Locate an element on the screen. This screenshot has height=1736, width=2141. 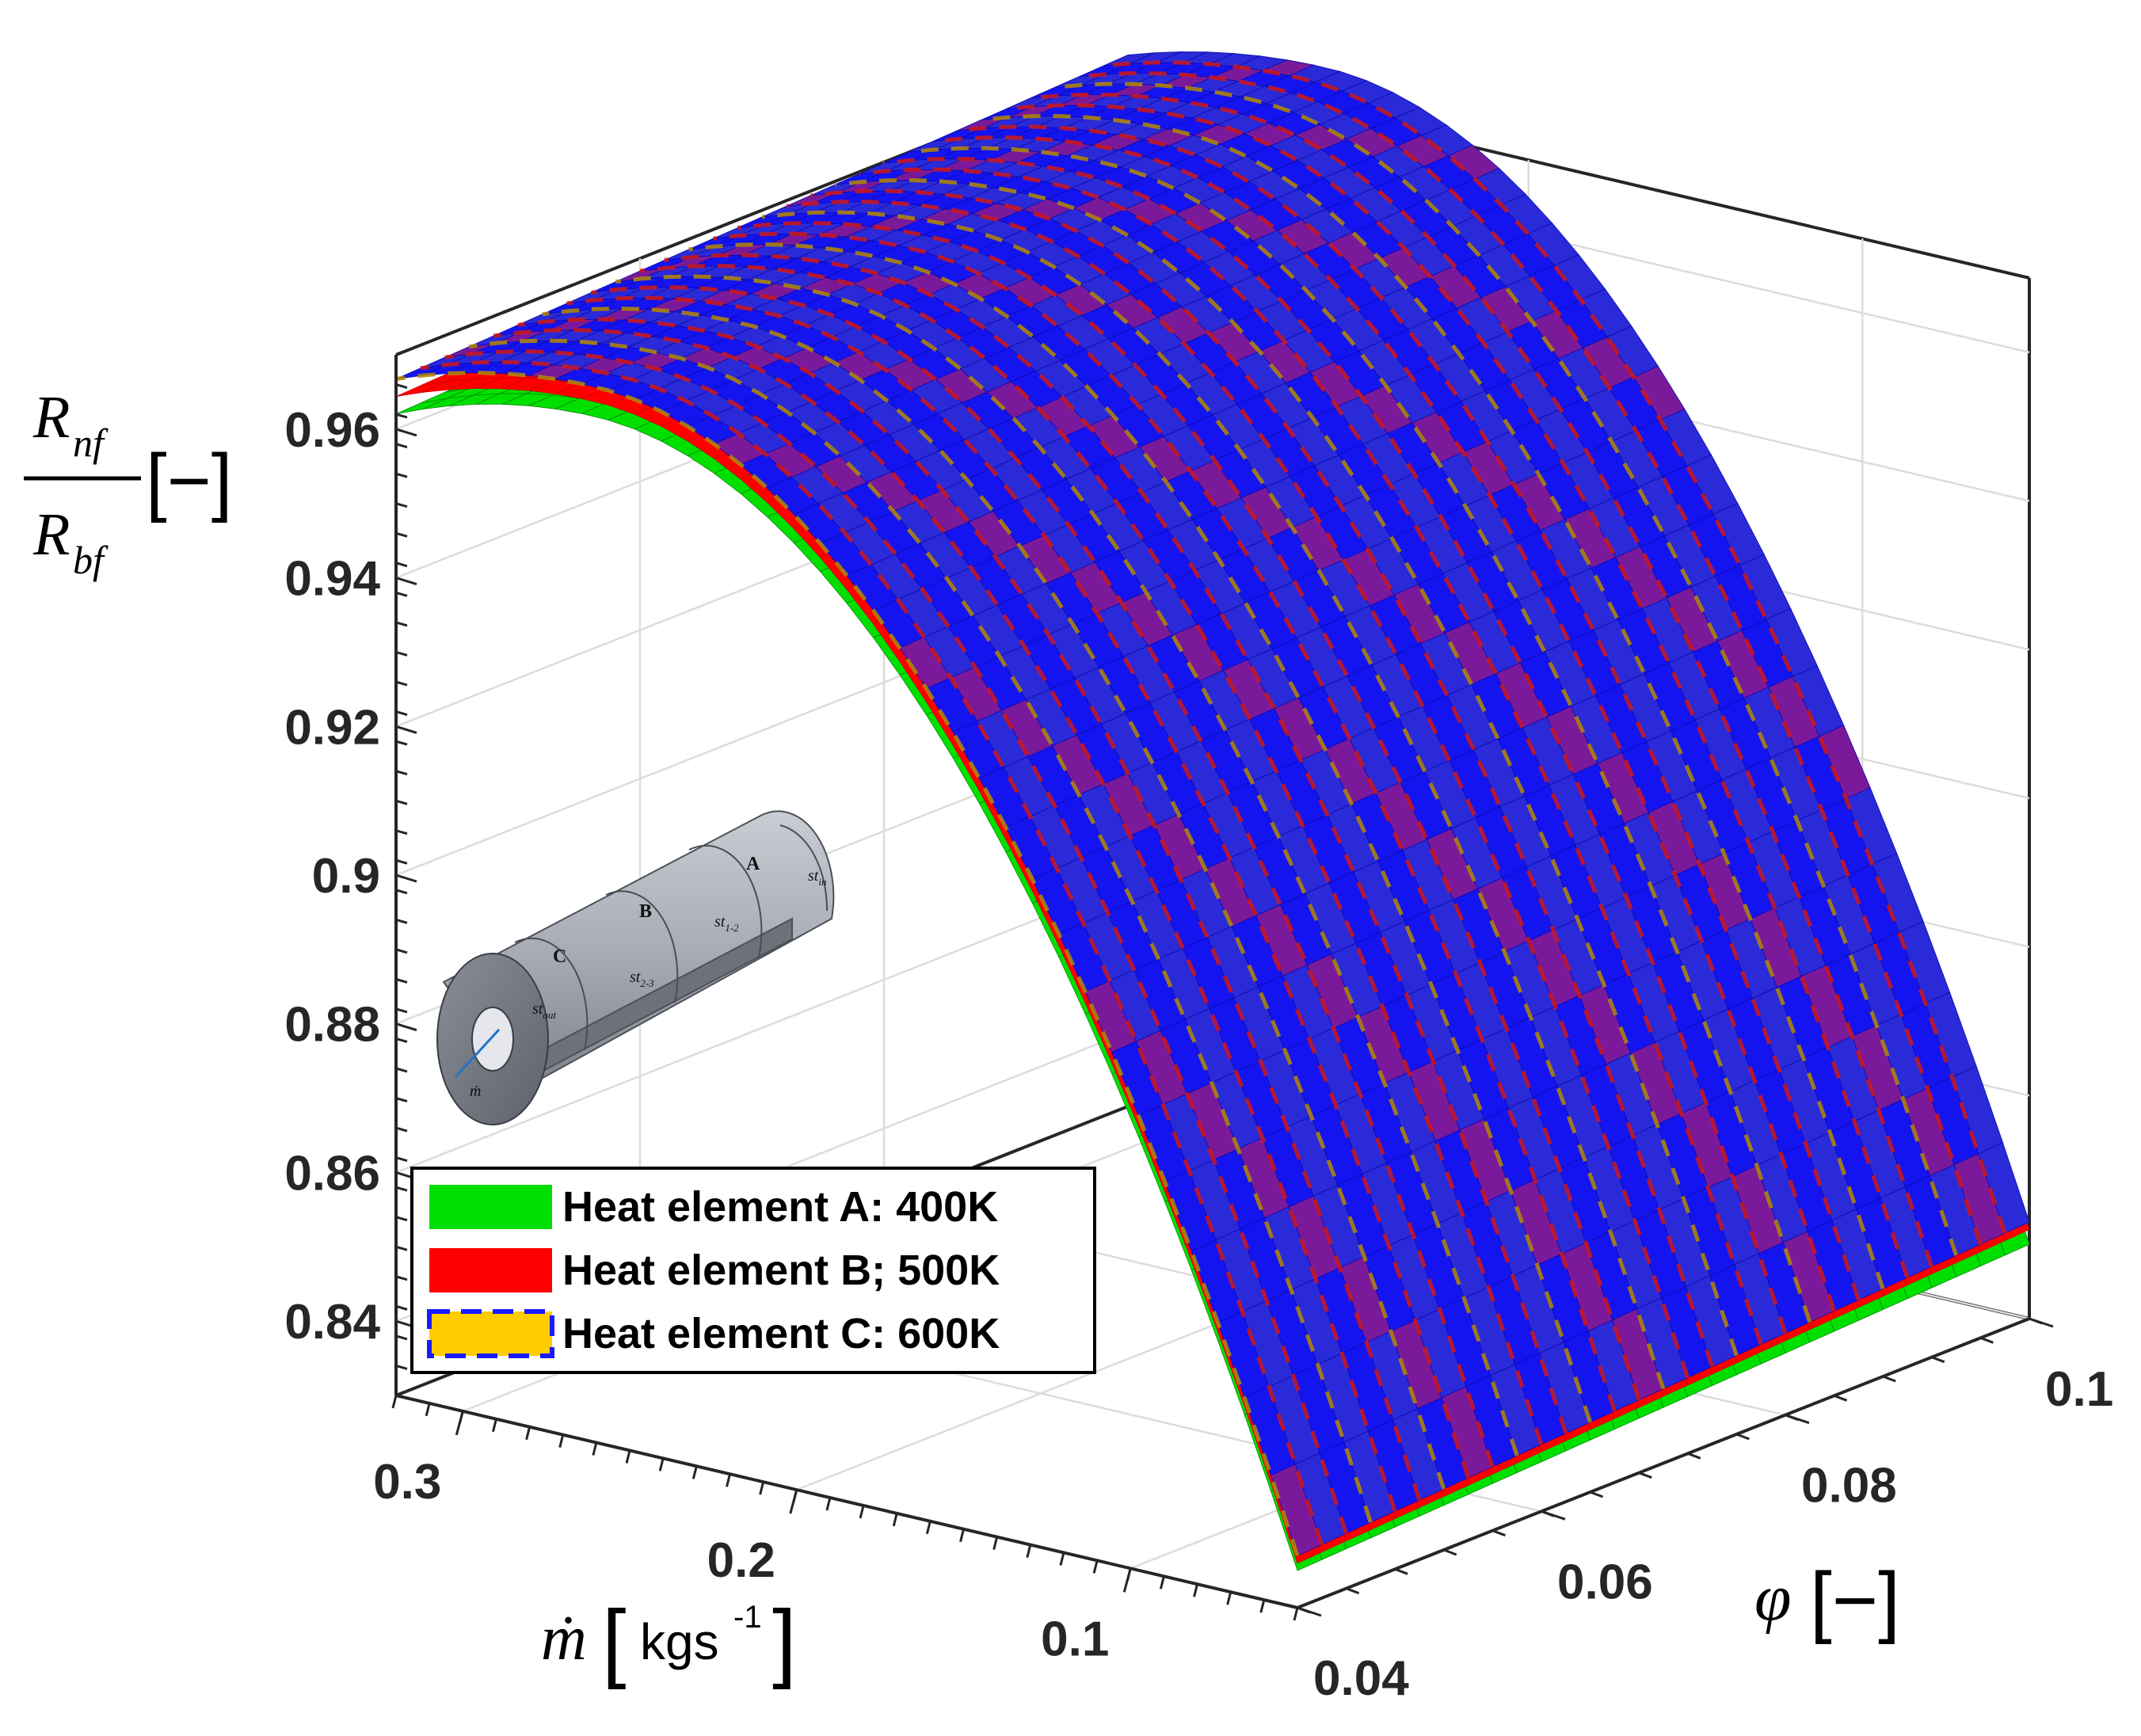
x-label-symbol: ṁ is located at coordinates (564, 1639).